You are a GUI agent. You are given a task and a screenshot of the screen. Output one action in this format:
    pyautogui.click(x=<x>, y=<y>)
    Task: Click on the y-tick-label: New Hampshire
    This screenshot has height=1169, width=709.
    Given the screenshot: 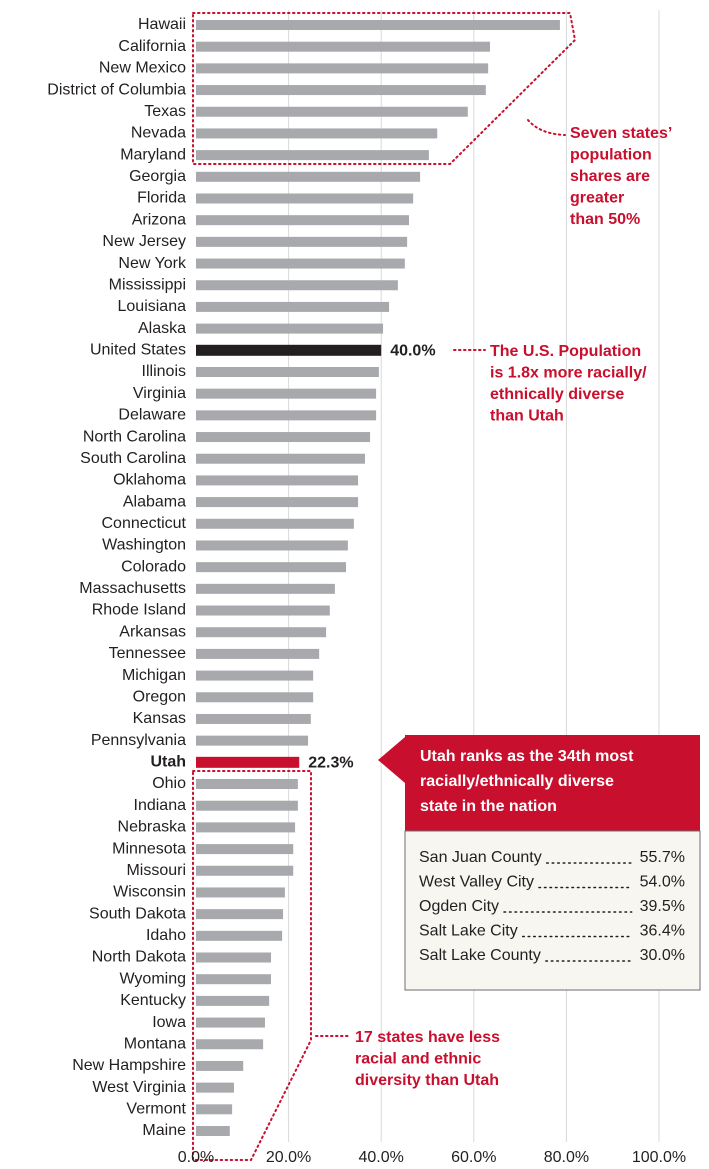 What is the action you would take?
    pyautogui.click(x=129, y=1065)
    